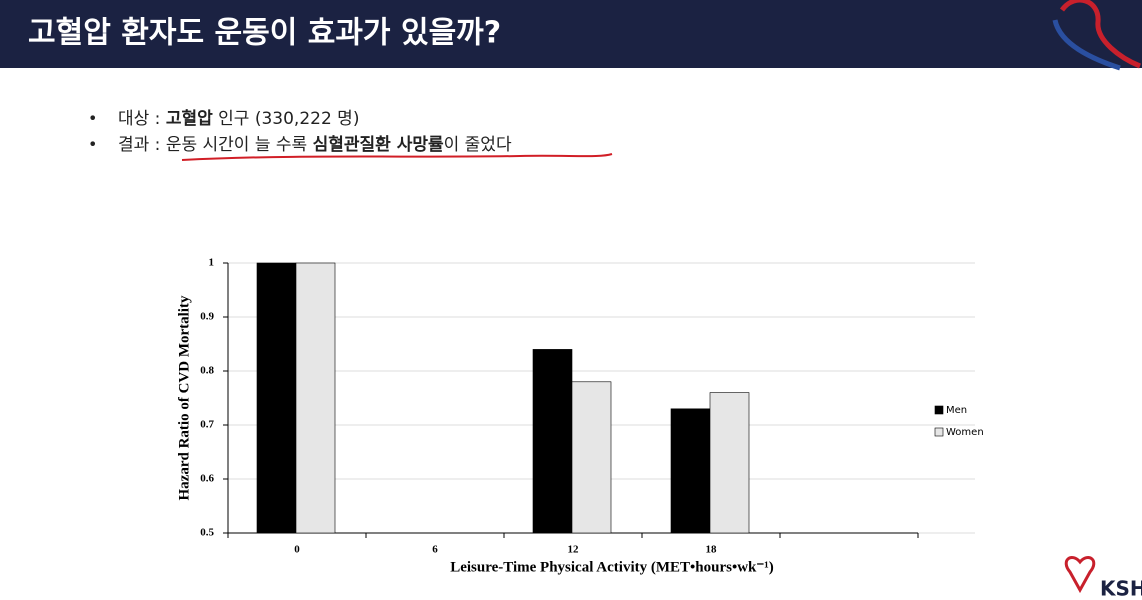 The height and width of the screenshot is (600, 1142). I want to click on header-bar, so click(571, 34).